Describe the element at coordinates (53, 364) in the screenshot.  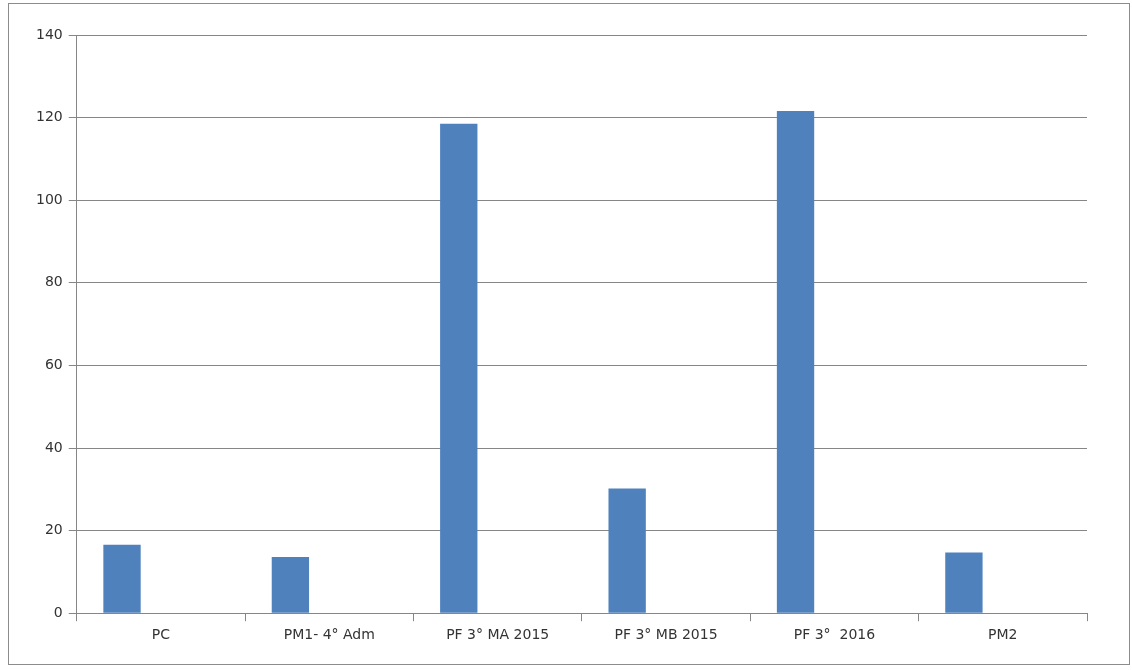
I see `y-tick-label: 60` at that location.